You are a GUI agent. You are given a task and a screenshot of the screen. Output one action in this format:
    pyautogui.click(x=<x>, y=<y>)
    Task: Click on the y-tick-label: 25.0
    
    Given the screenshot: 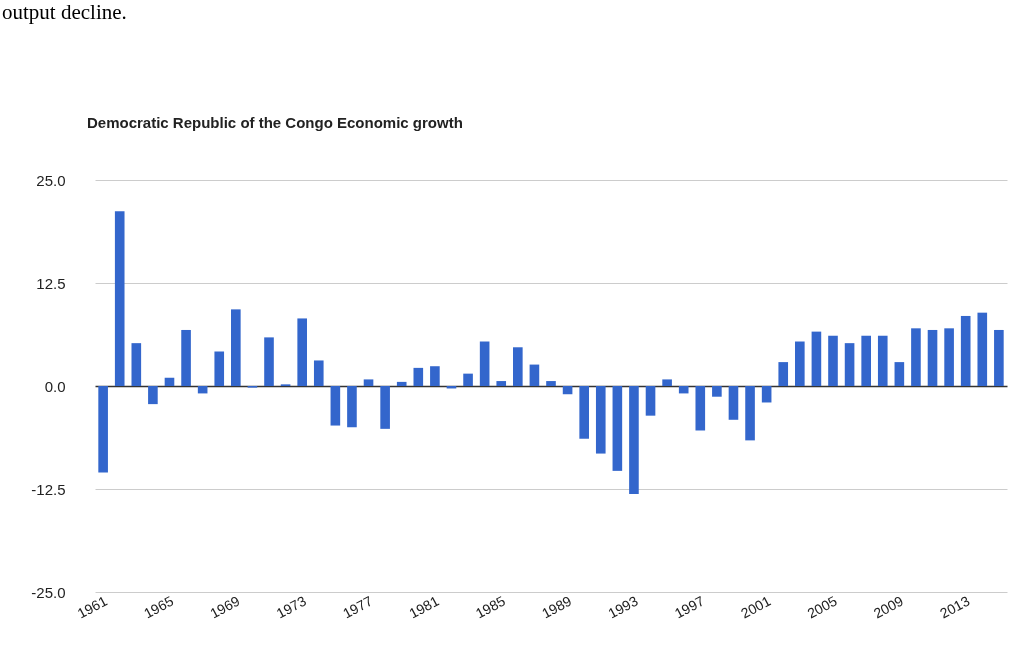 What is the action you would take?
    pyautogui.click(x=51, y=180)
    